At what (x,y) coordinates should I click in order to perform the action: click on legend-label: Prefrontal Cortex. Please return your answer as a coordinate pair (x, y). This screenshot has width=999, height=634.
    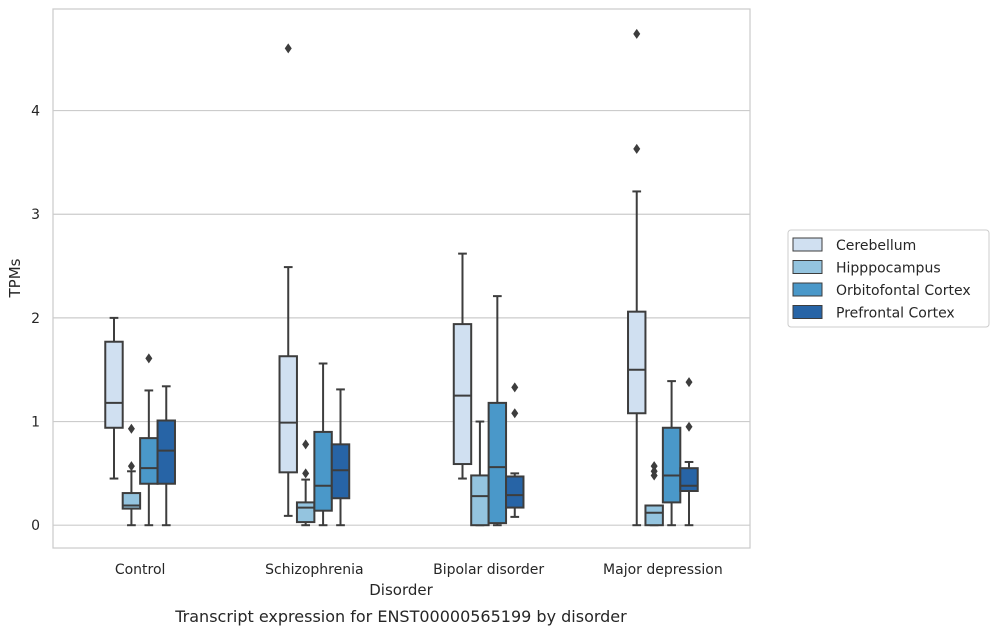
    Looking at the image, I should click on (895, 314).